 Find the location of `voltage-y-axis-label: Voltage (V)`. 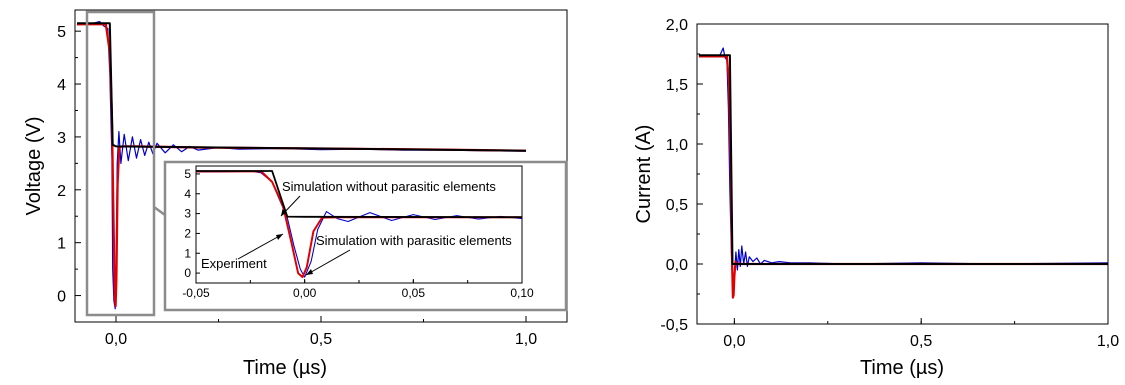

voltage-y-axis-label: Voltage (V) is located at coordinates (34, 166).